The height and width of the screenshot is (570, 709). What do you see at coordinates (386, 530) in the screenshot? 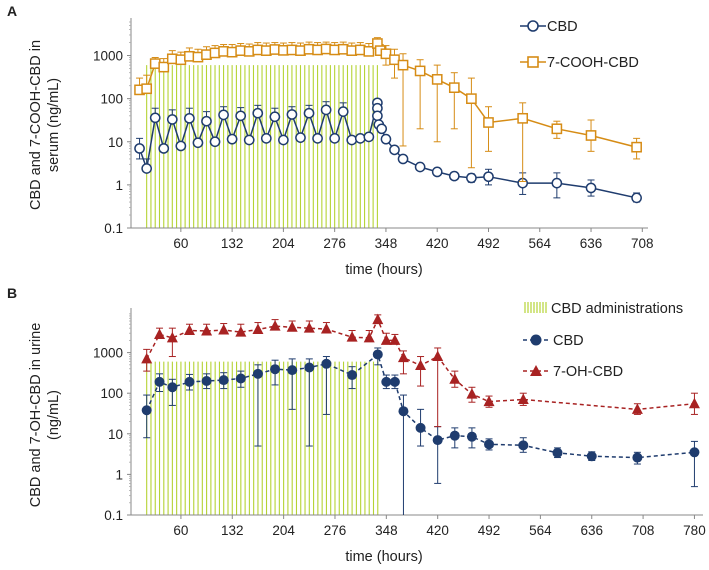
I see `panel-b-x-tick-label: 348` at bounding box center [386, 530].